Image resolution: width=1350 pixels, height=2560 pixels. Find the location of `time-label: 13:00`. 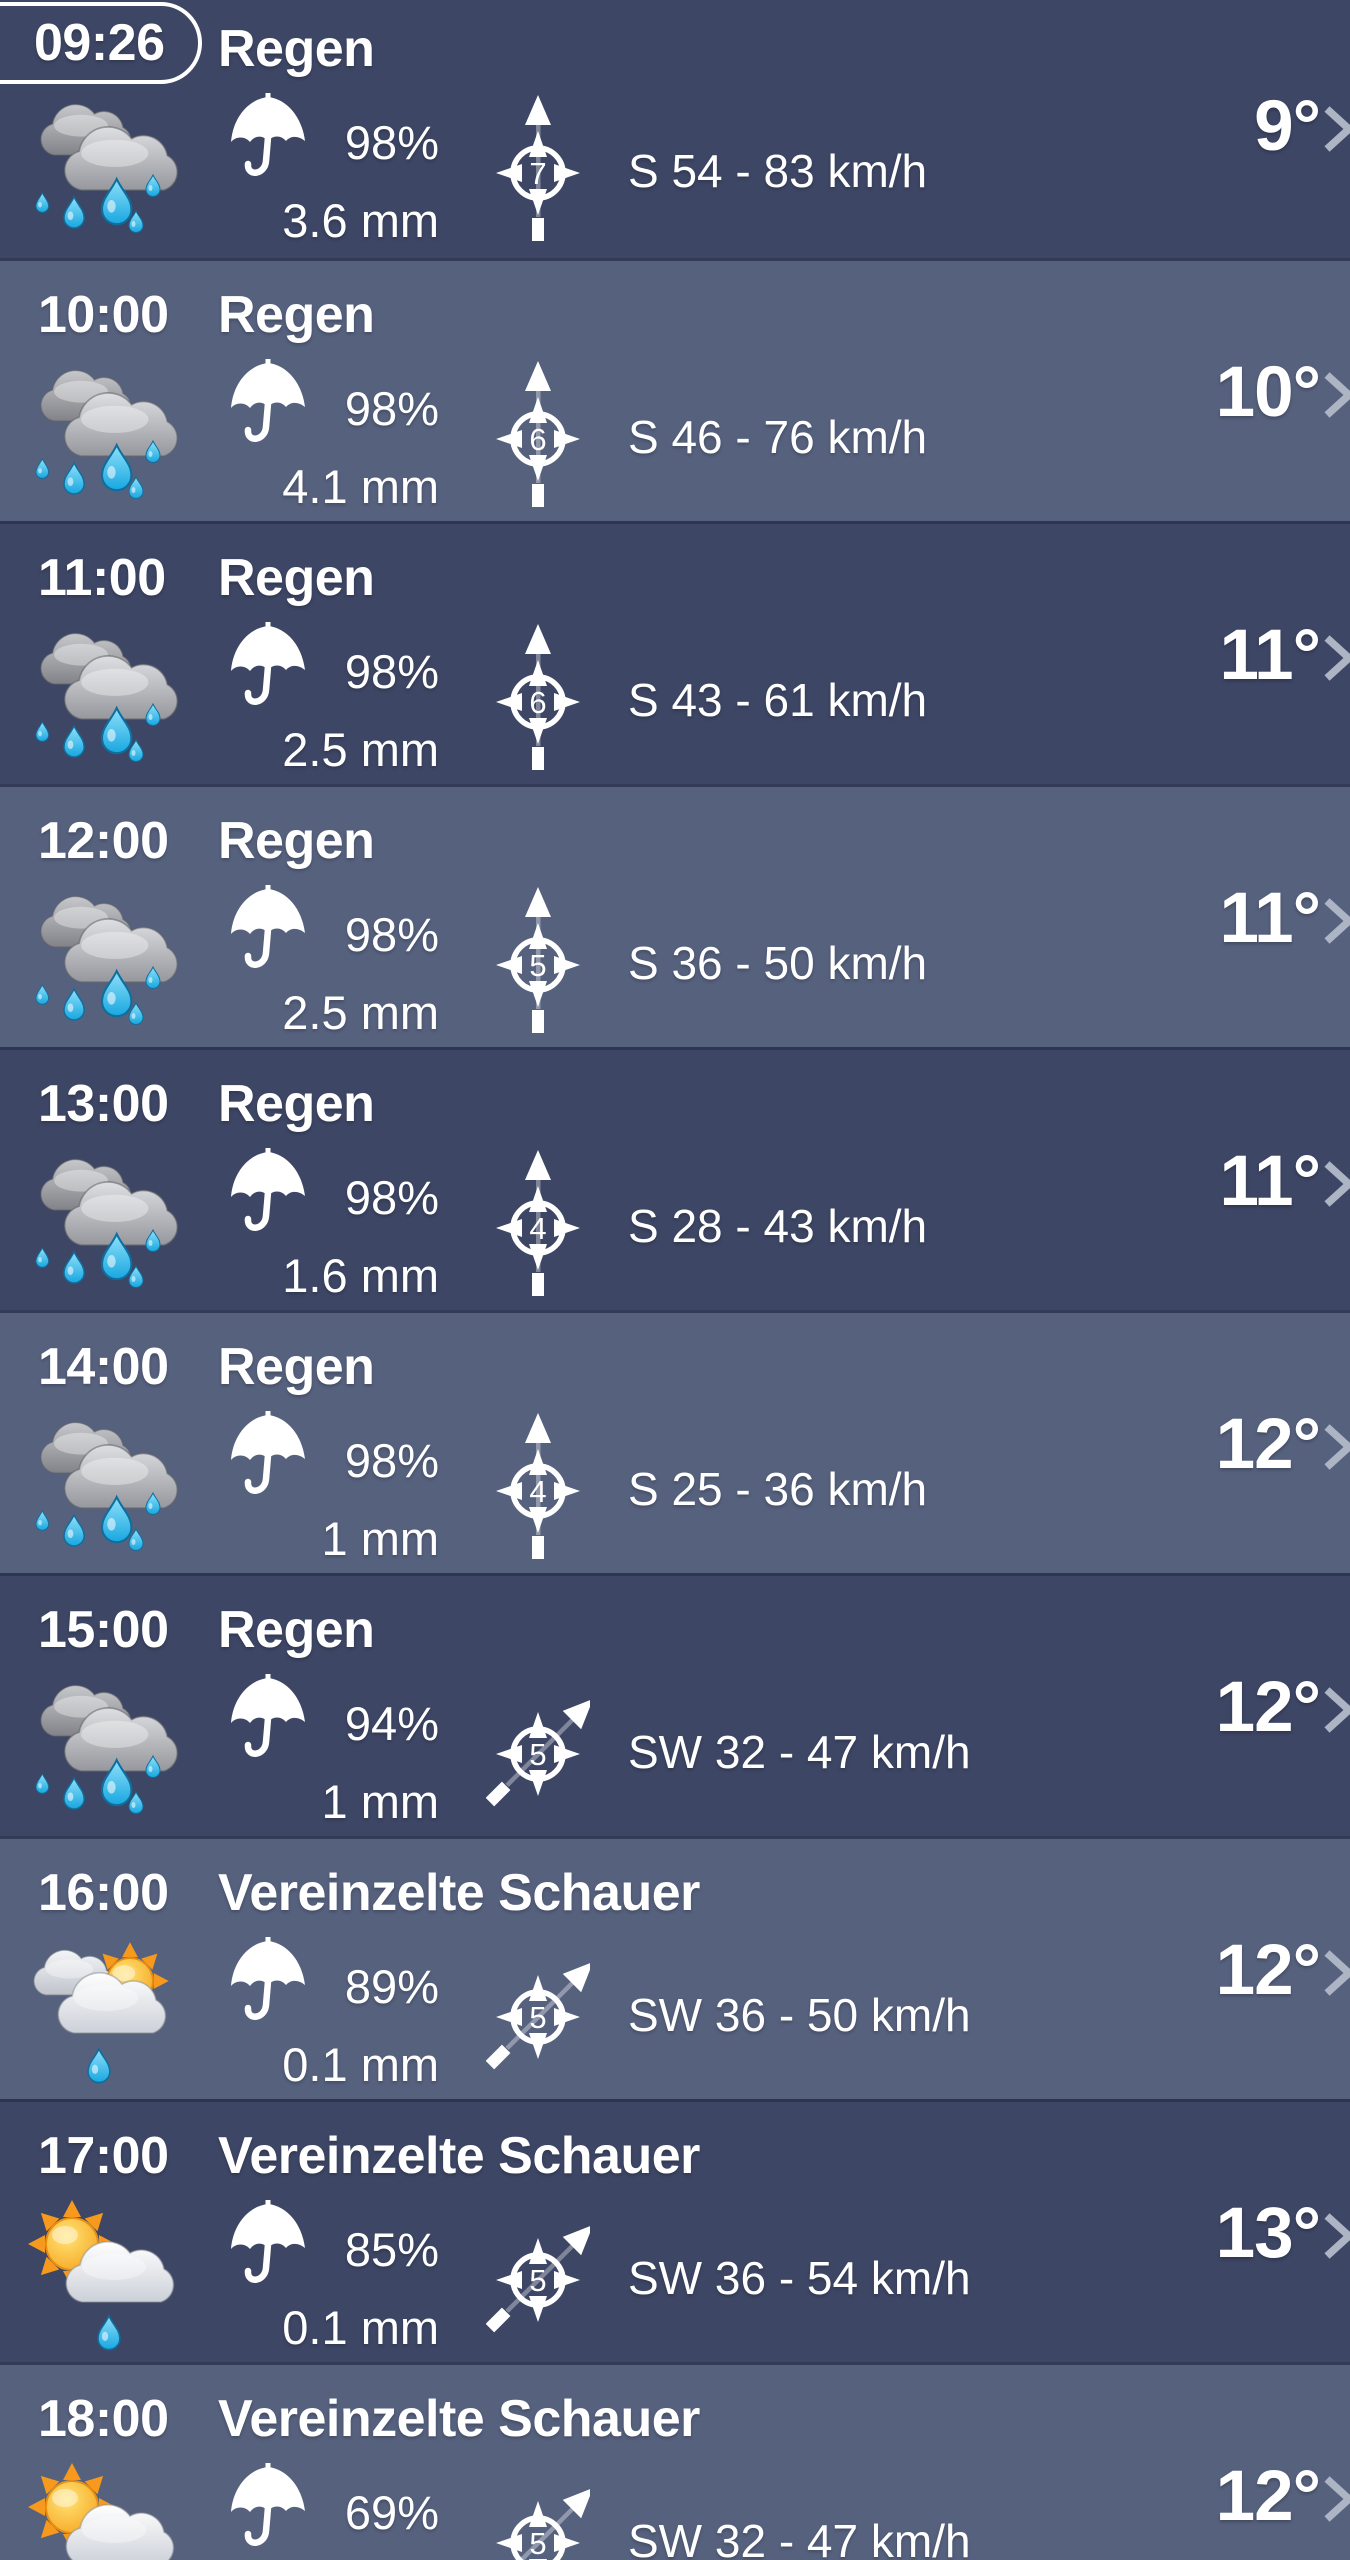

time-label: 13:00 is located at coordinates (103, 1104).